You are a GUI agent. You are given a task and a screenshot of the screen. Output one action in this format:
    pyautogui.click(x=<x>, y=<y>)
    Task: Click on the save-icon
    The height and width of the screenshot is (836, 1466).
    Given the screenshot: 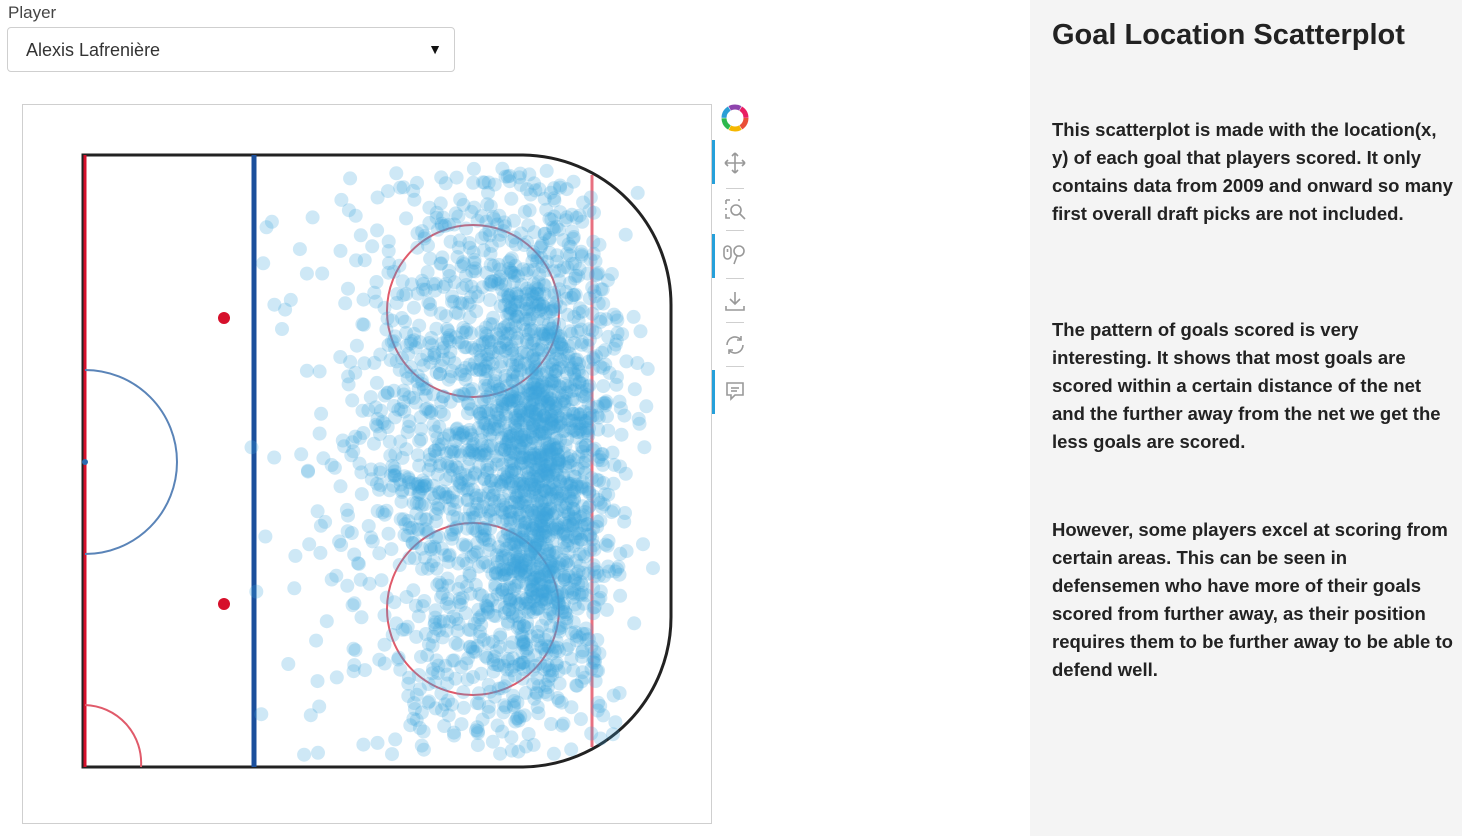 What is the action you would take?
    pyautogui.click(x=735, y=301)
    